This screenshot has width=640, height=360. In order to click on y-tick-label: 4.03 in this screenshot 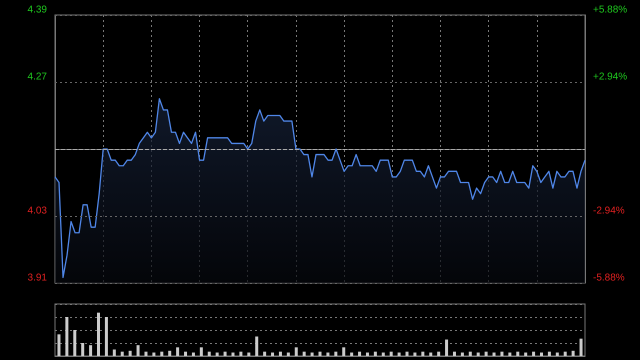, I will do `click(38, 211)`.